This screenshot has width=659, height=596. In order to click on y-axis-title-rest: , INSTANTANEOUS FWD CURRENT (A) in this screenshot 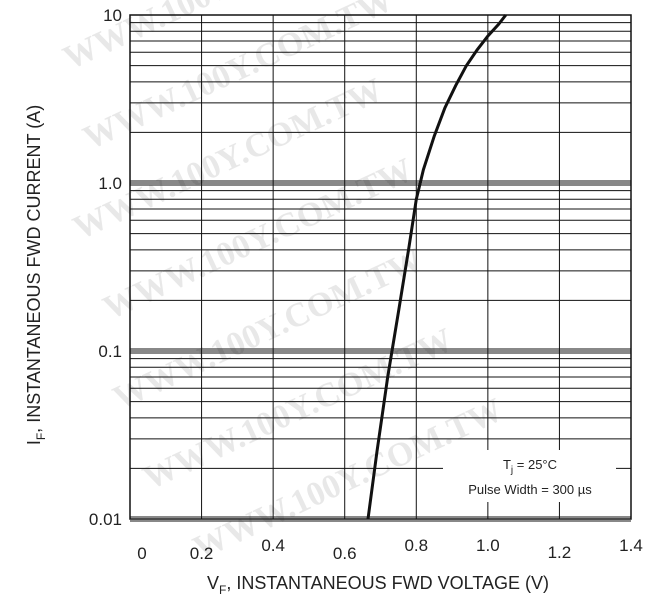, I will do `click(34, 269)`.